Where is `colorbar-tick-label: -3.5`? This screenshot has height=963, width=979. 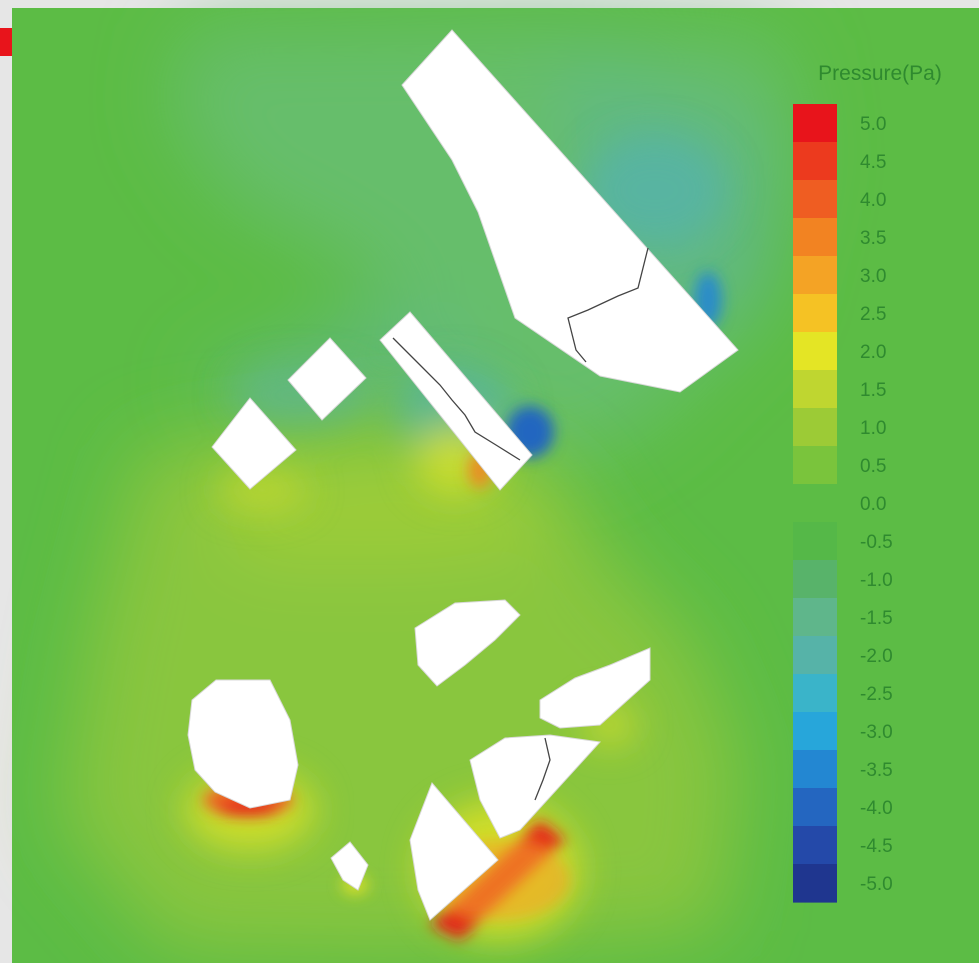 colorbar-tick-label: -3.5 is located at coordinates (876, 770).